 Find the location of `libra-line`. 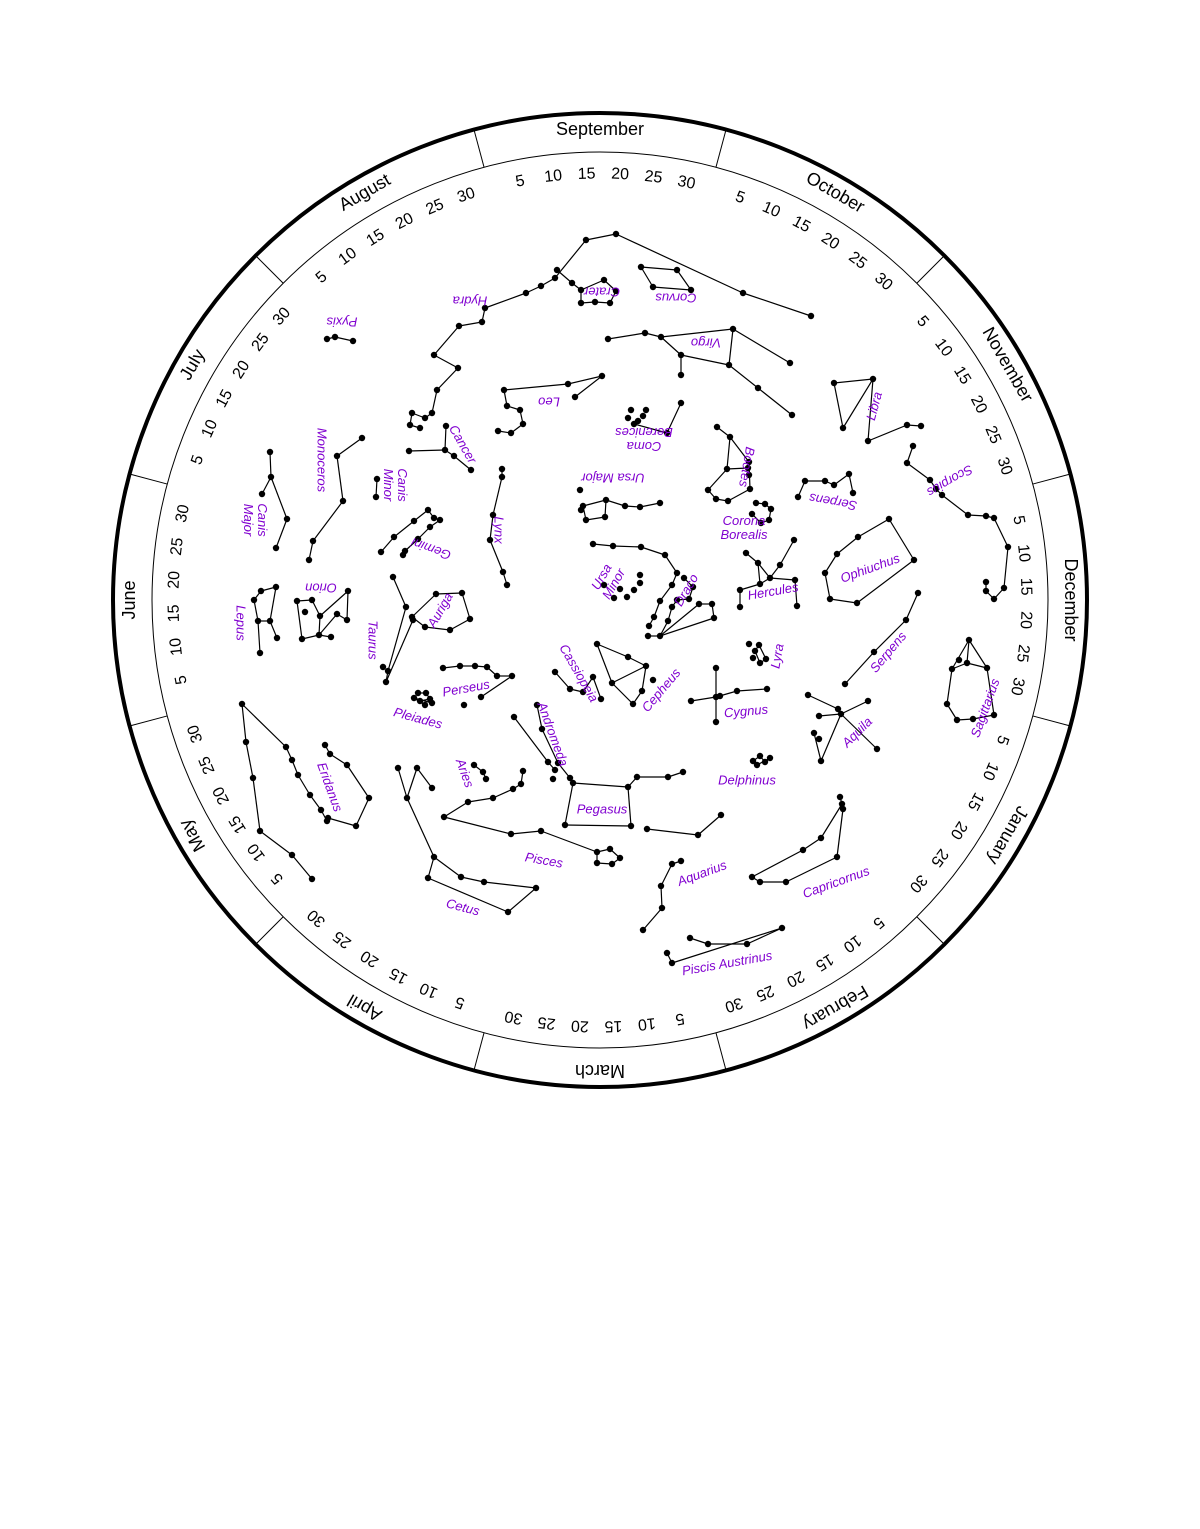

libra-line is located at coordinates (887, 433).